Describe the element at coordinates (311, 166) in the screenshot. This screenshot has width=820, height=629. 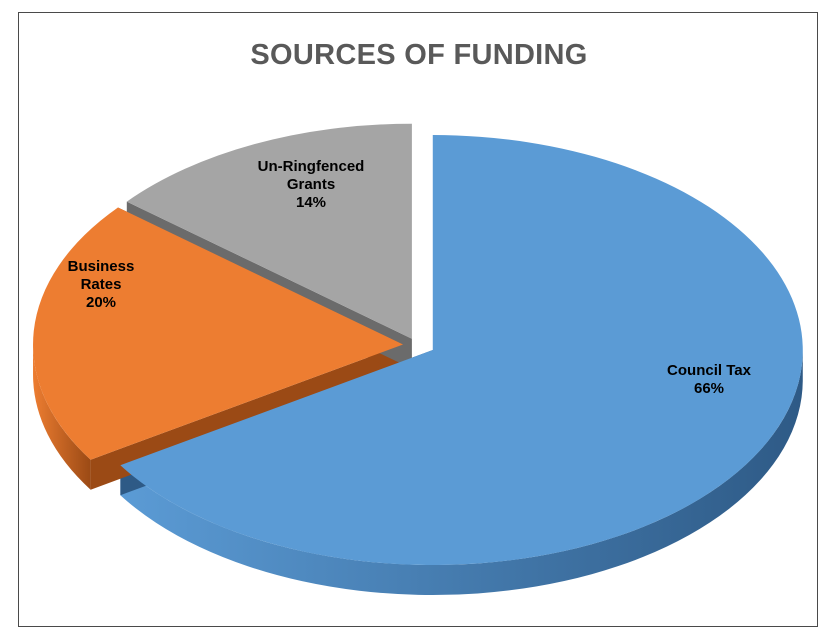
I see `slice-name-label: Un-Ringfenced` at that location.